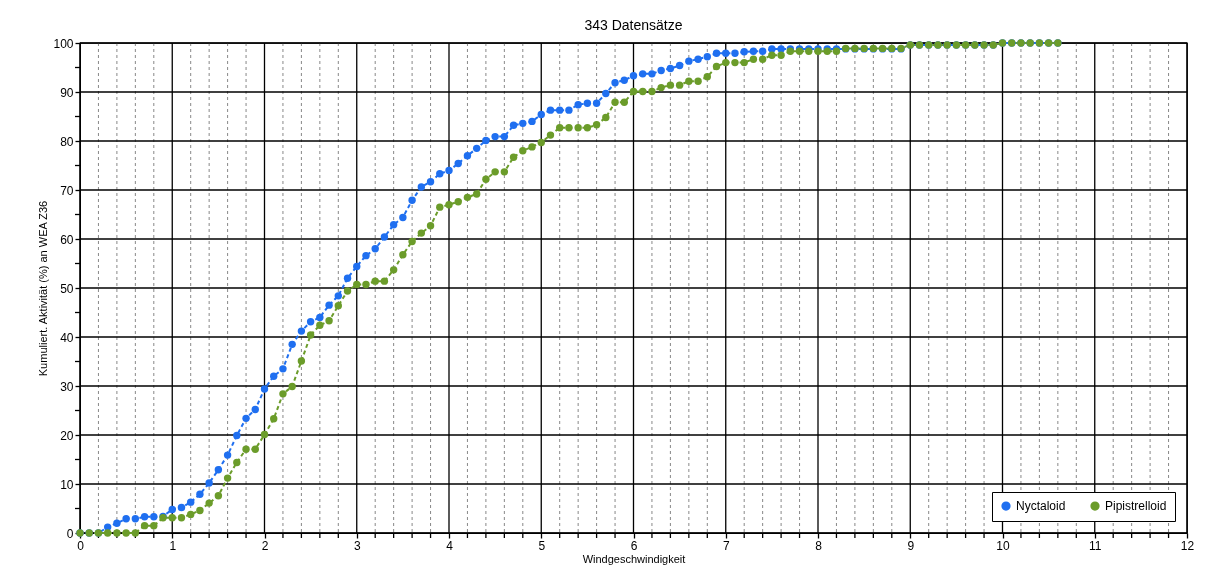  What do you see at coordinates (67, 141) in the screenshot?
I see `y-tick-label: 80` at bounding box center [67, 141].